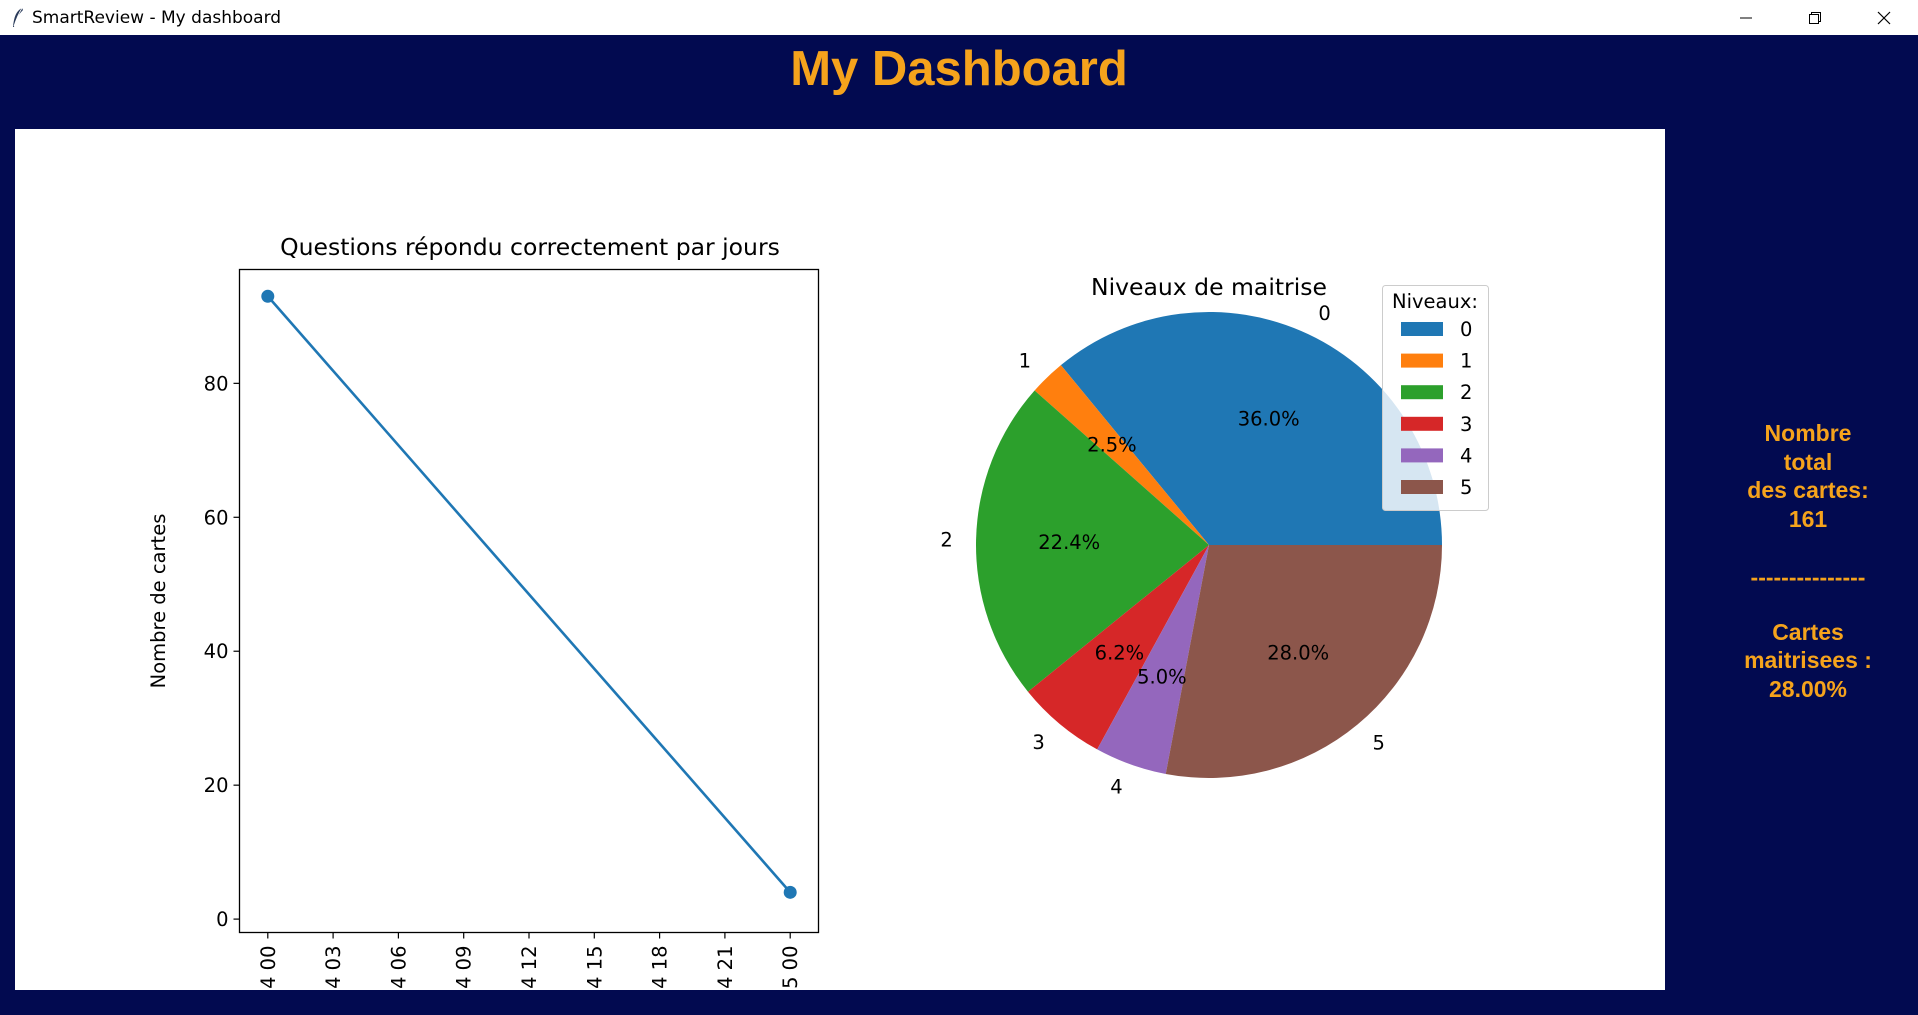  Describe the element at coordinates (1466, 392) in the screenshot. I see `legend-label: 2` at that location.